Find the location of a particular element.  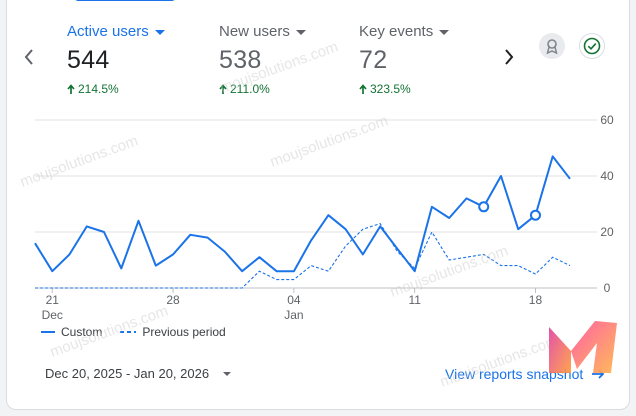

x-tick-label: 04 is located at coordinates (294, 300).